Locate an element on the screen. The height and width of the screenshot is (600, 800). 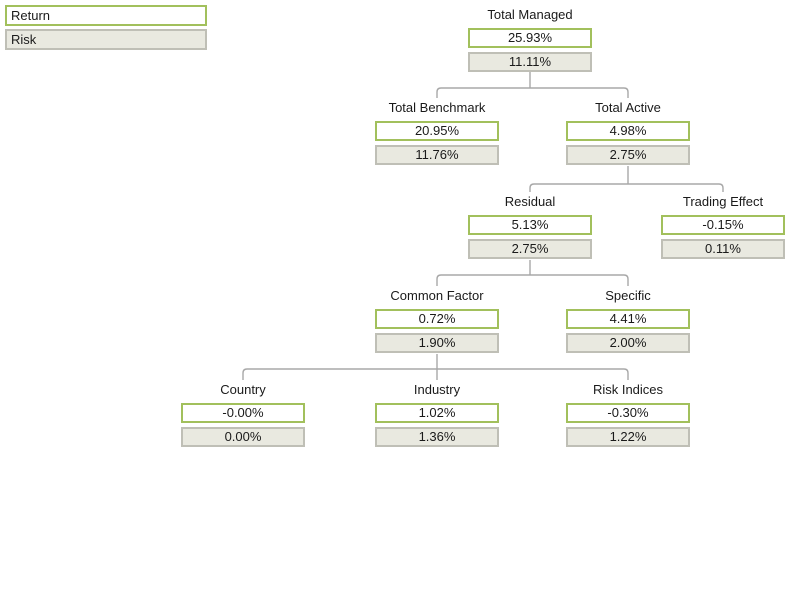
return-value-box: -0.00% is located at coordinates (243, 413).